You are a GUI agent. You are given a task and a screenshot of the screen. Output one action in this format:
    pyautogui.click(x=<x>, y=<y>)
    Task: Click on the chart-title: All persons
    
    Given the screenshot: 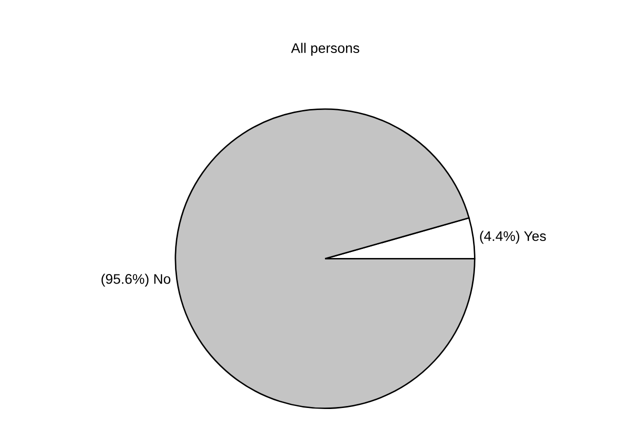 What is the action you would take?
    pyautogui.click(x=325, y=49)
    